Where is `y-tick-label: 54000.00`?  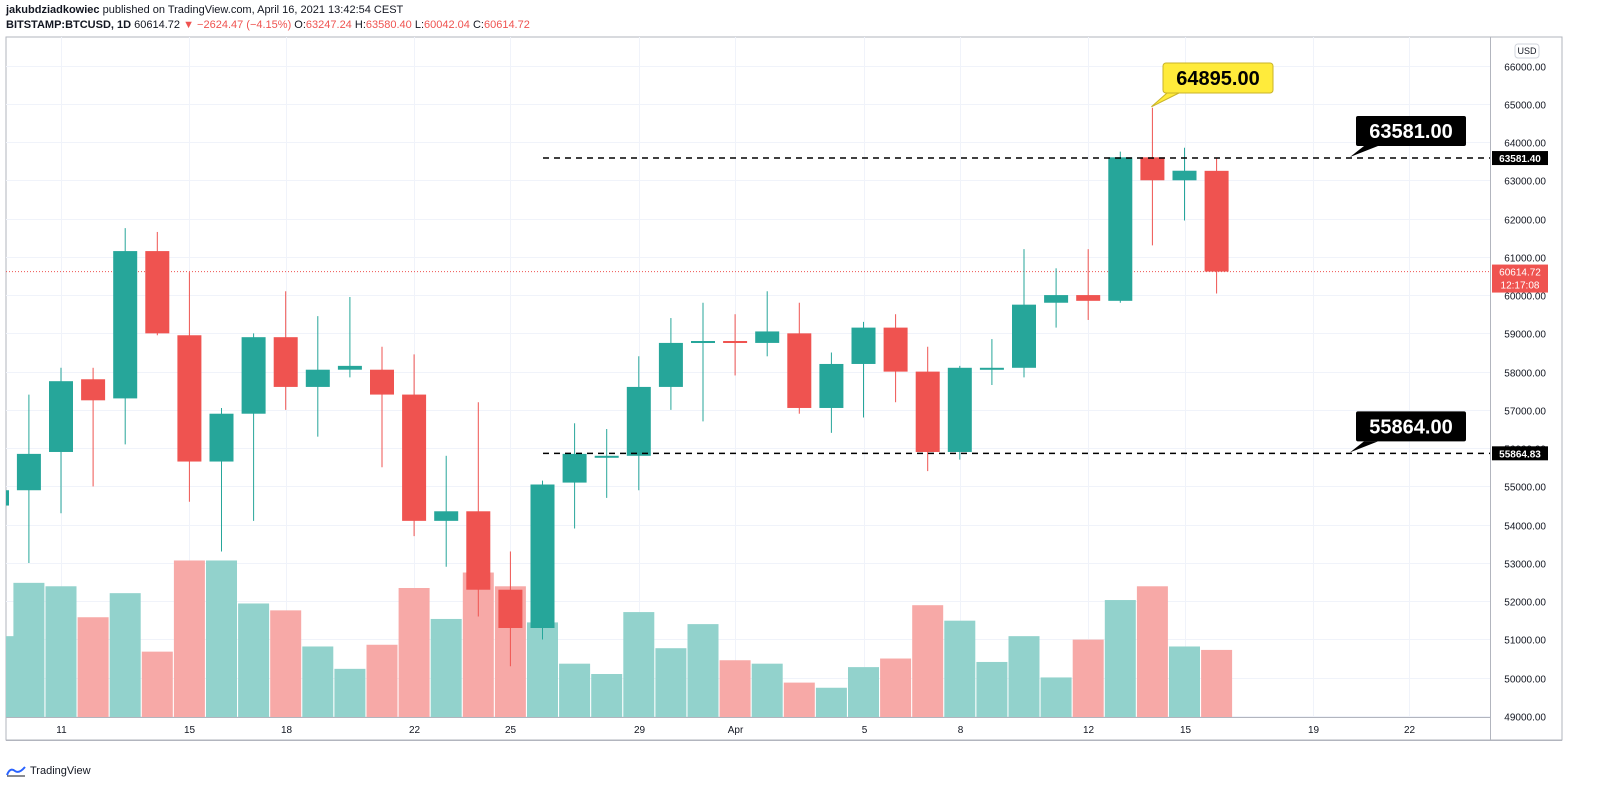 y-tick-label: 54000.00 is located at coordinates (1525, 527).